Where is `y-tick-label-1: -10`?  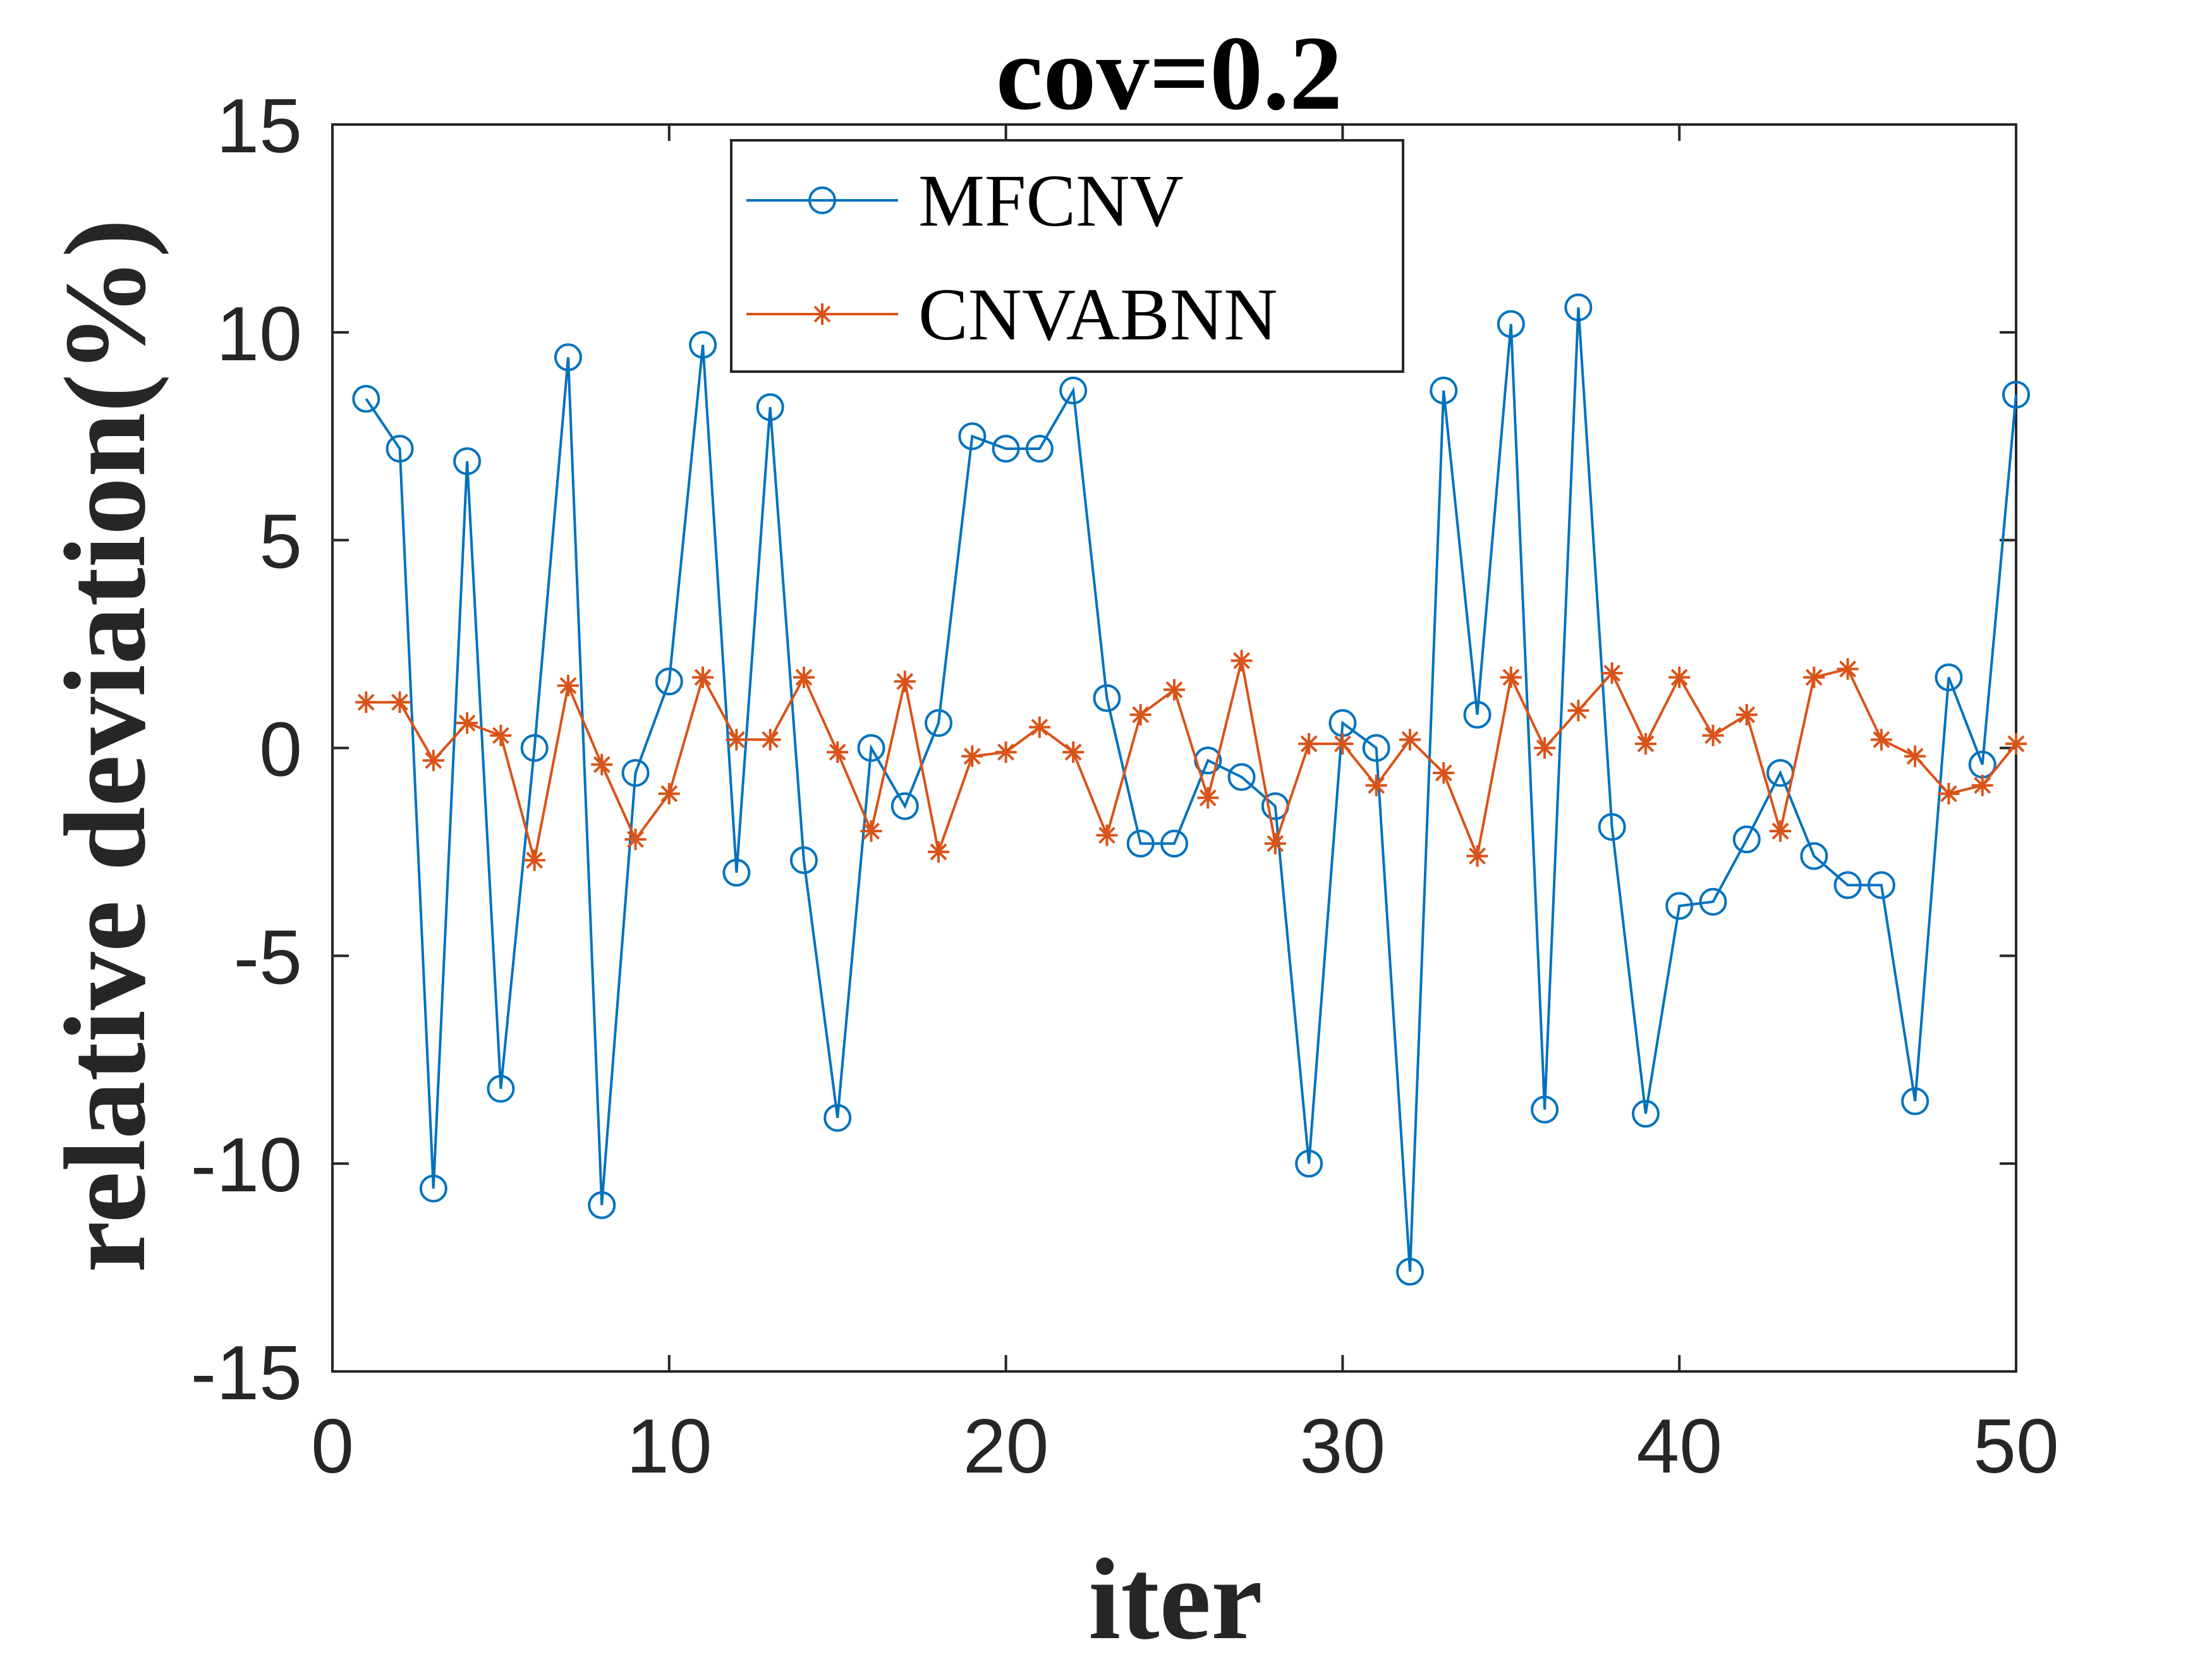 y-tick-label-1: -10 is located at coordinates (246, 1165).